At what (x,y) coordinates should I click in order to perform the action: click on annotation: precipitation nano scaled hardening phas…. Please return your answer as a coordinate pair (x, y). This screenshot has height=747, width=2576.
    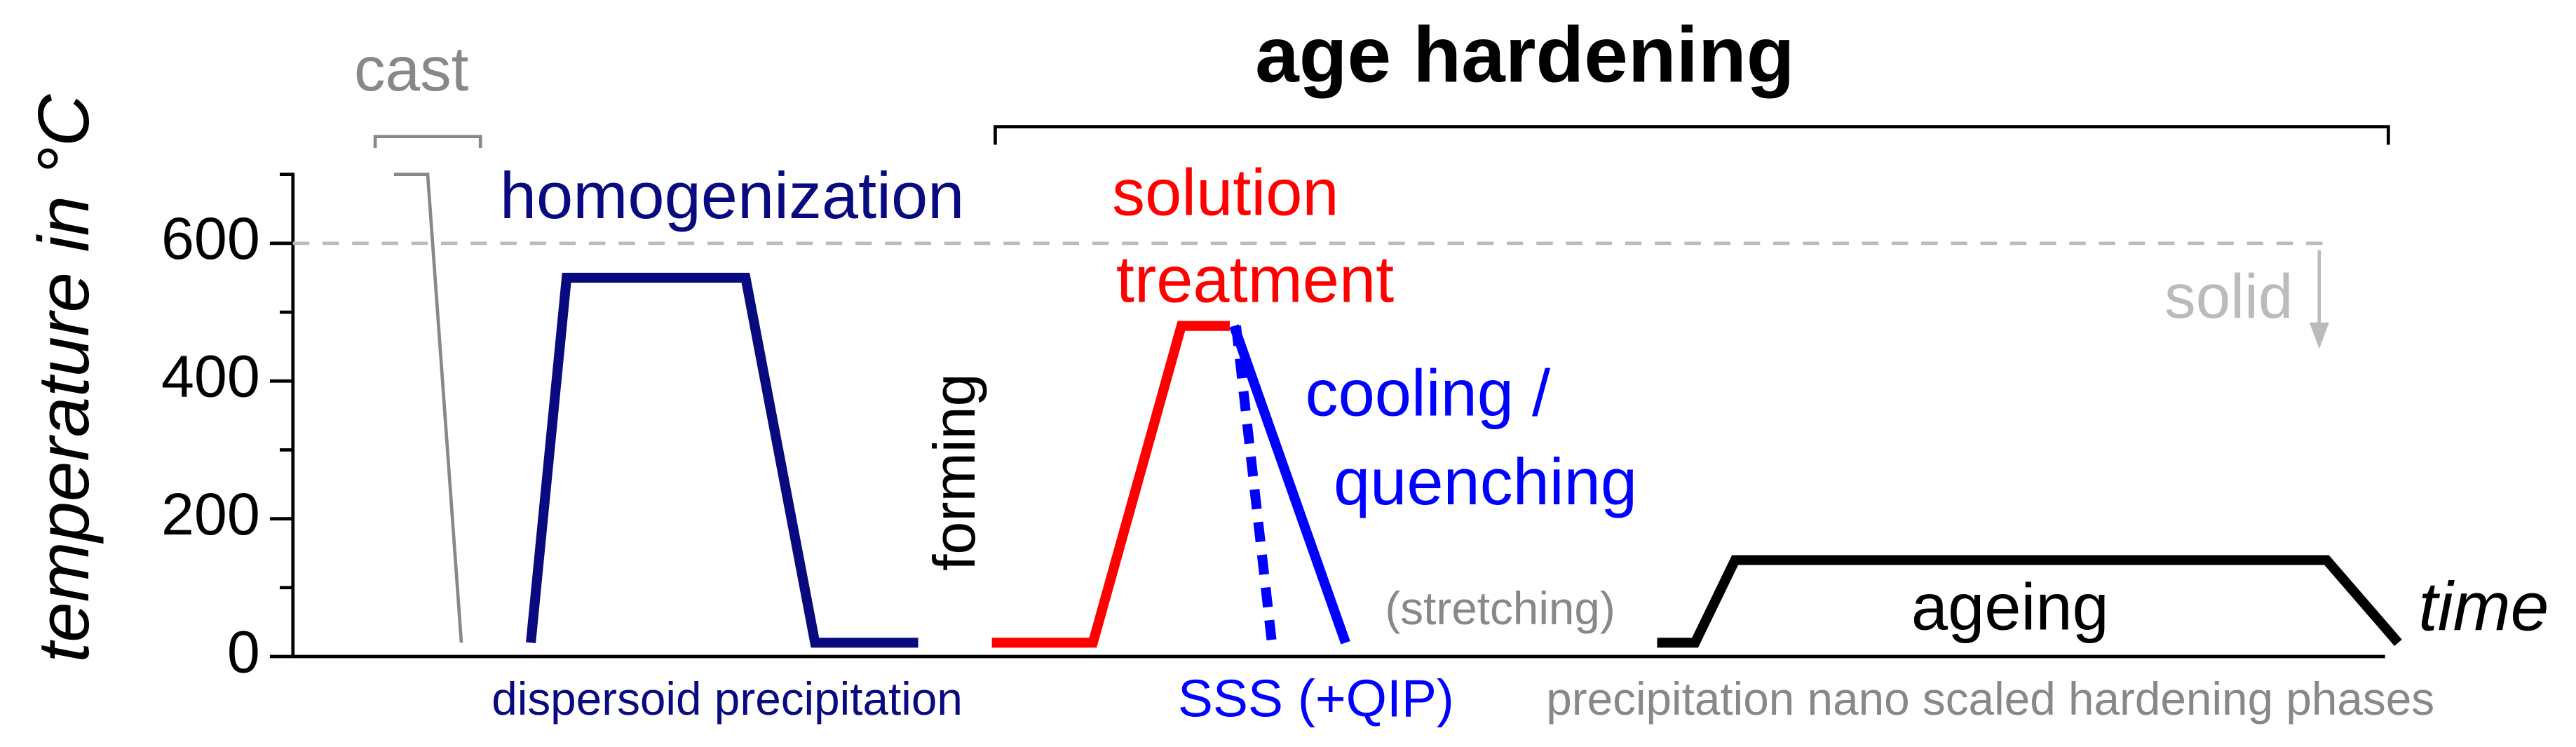
    Looking at the image, I should click on (1990, 699).